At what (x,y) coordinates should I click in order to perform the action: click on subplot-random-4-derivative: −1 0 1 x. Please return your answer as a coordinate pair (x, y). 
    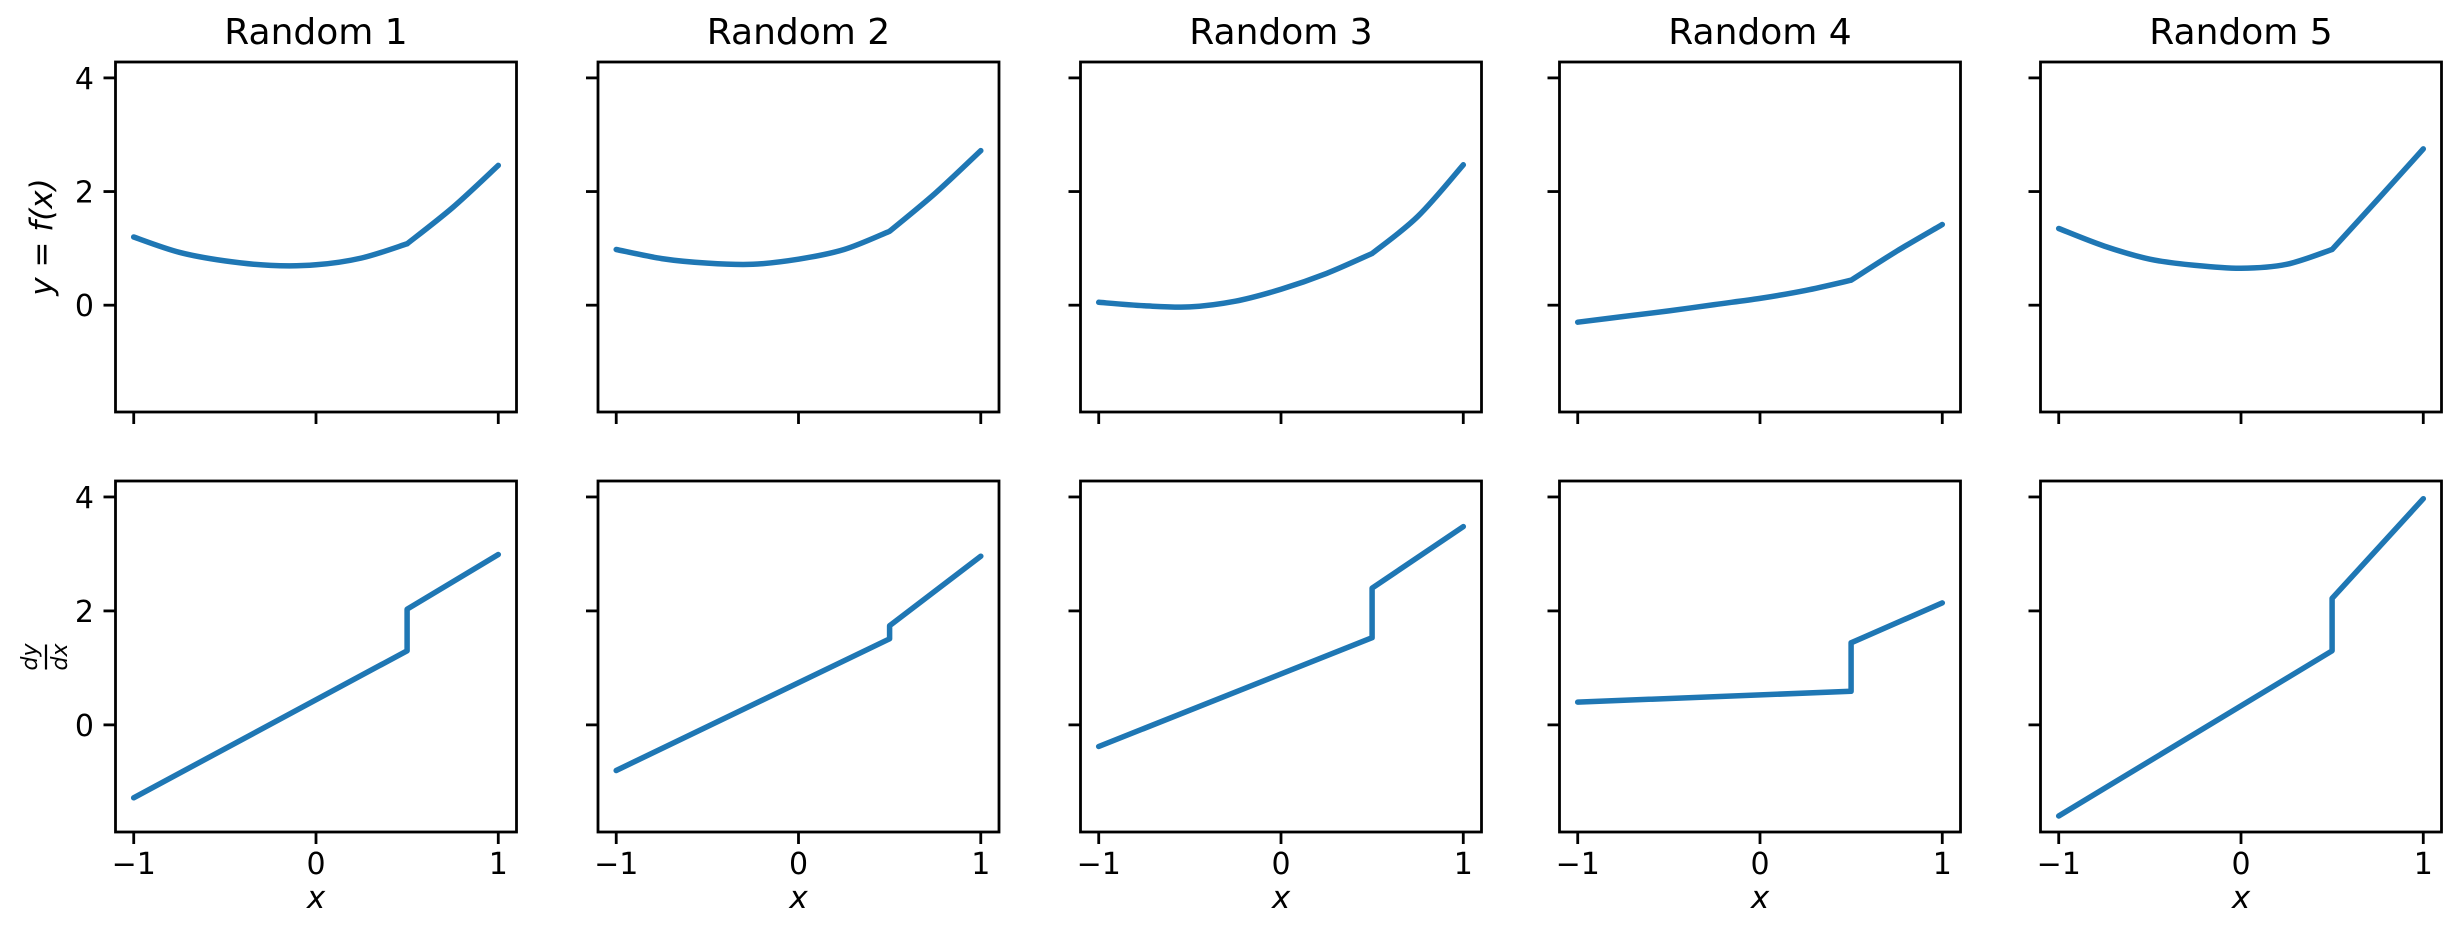
    Looking at the image, I should click on (1754, 697).